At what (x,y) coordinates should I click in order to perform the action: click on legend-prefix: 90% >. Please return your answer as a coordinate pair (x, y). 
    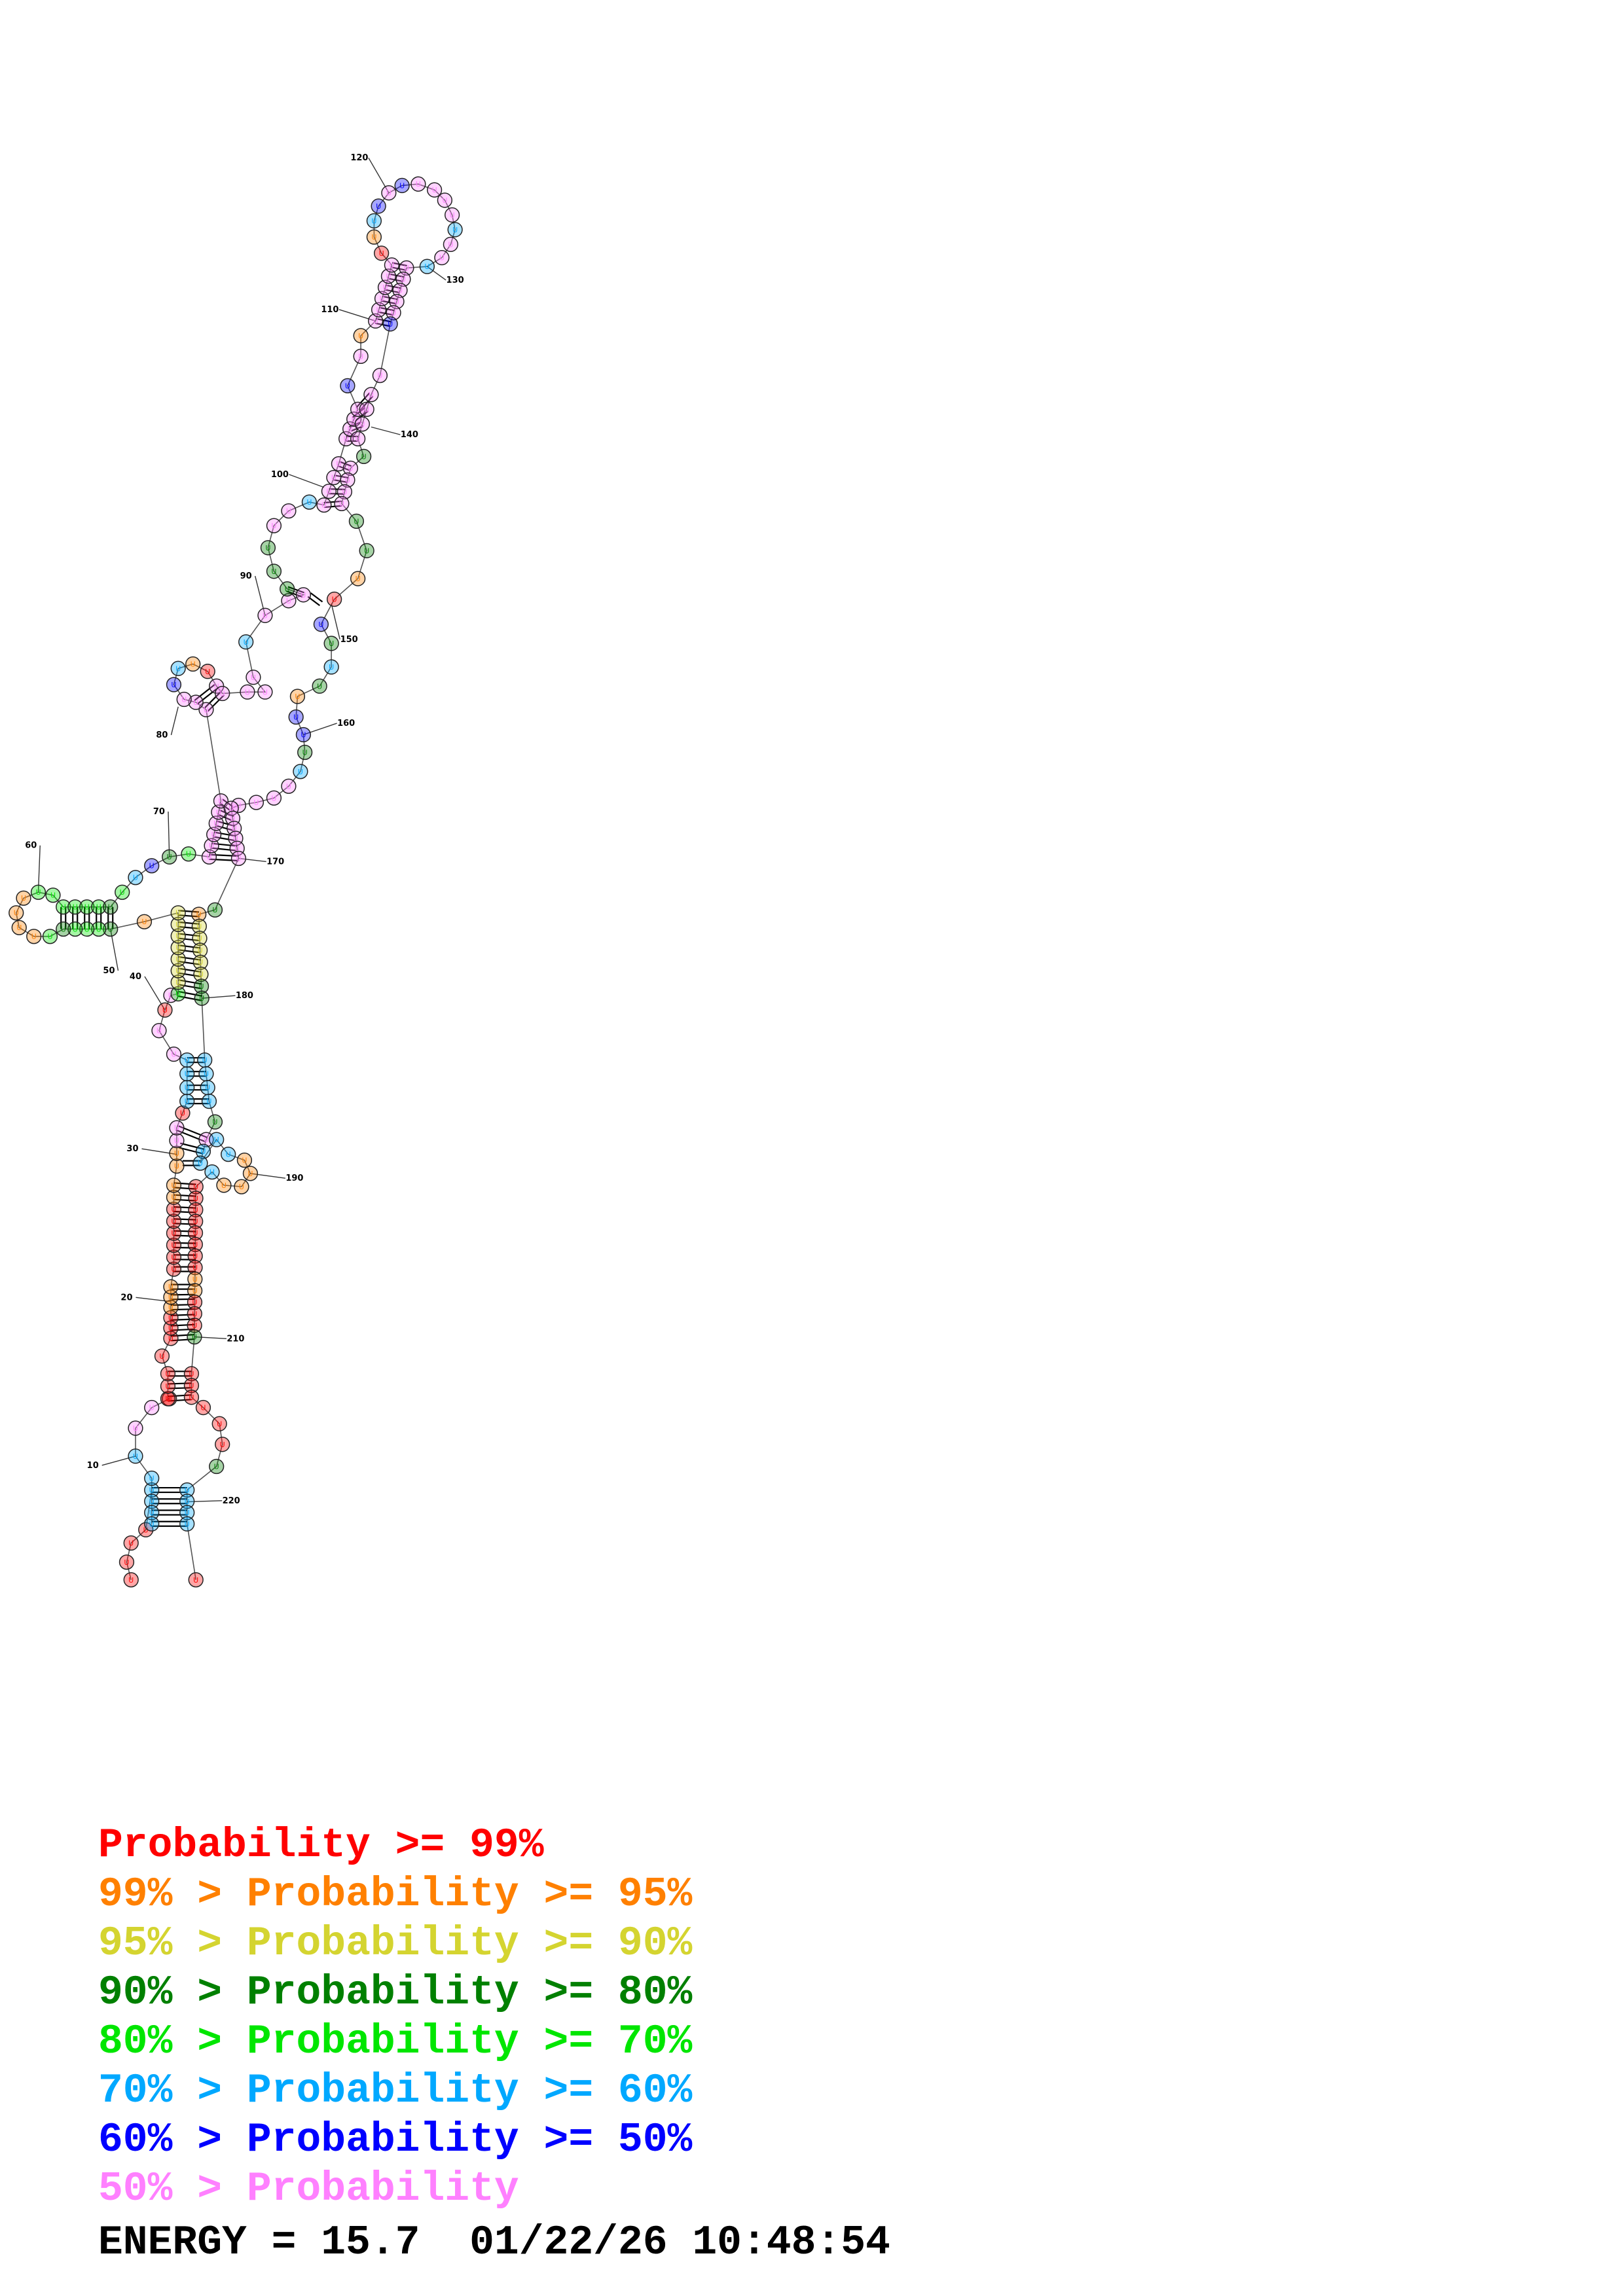
    Looking at the image, I should click on (172, 1992).